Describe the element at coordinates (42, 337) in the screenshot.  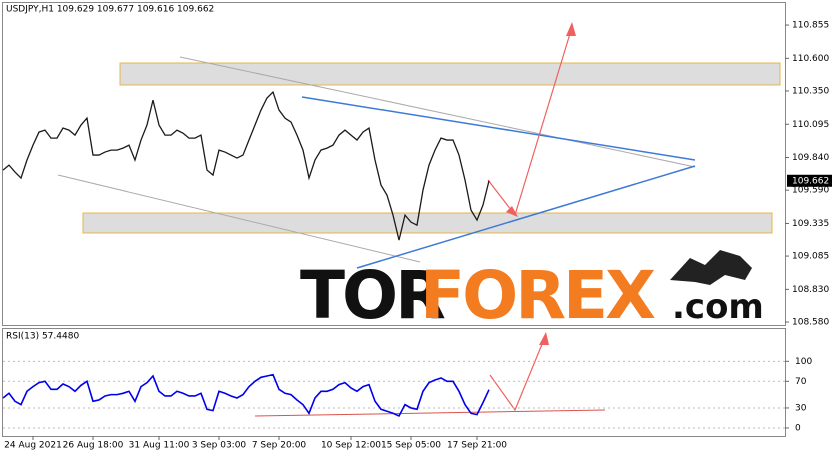
I see `rsi-title: RSI(13) 57.4480` at that location.